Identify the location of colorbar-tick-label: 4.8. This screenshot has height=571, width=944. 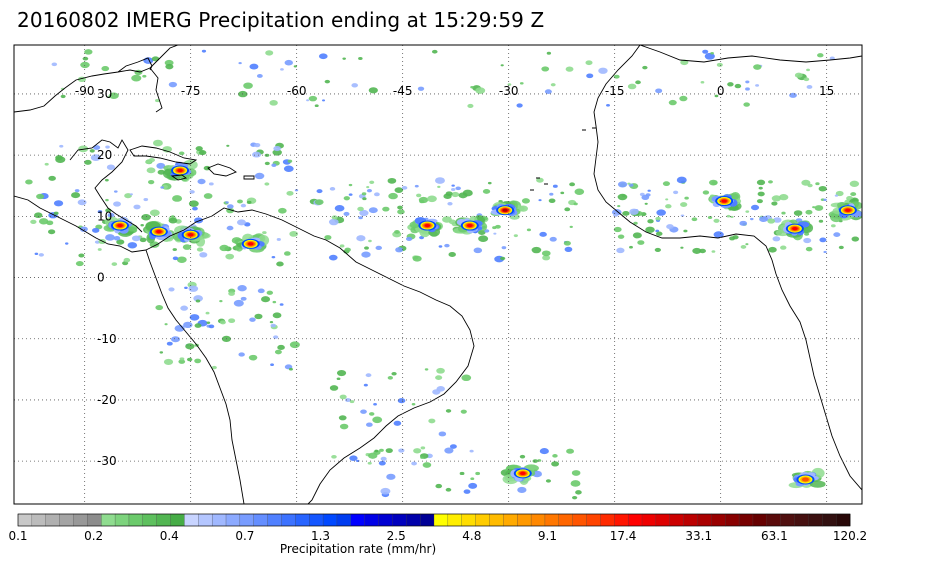
(471, 536).